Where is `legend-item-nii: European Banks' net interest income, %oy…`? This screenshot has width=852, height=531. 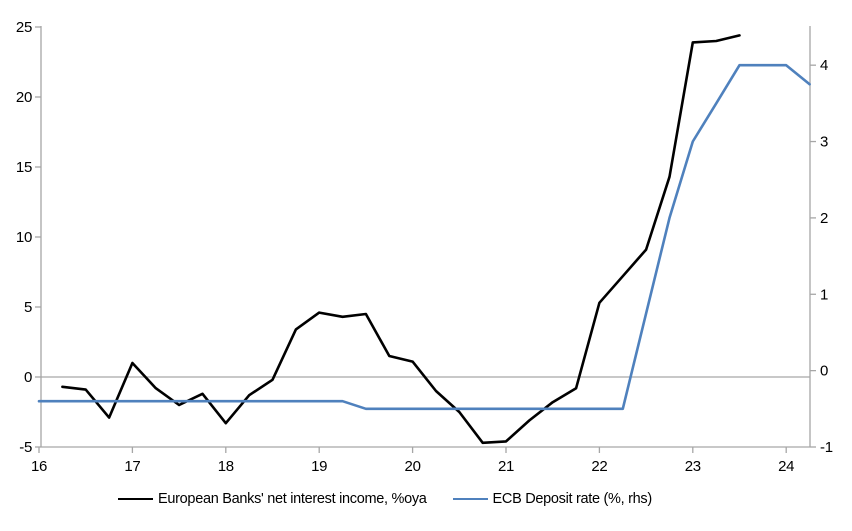
legend-item-nii: European Banks' net interest income, %oy… is located at coordinates (272, 499).